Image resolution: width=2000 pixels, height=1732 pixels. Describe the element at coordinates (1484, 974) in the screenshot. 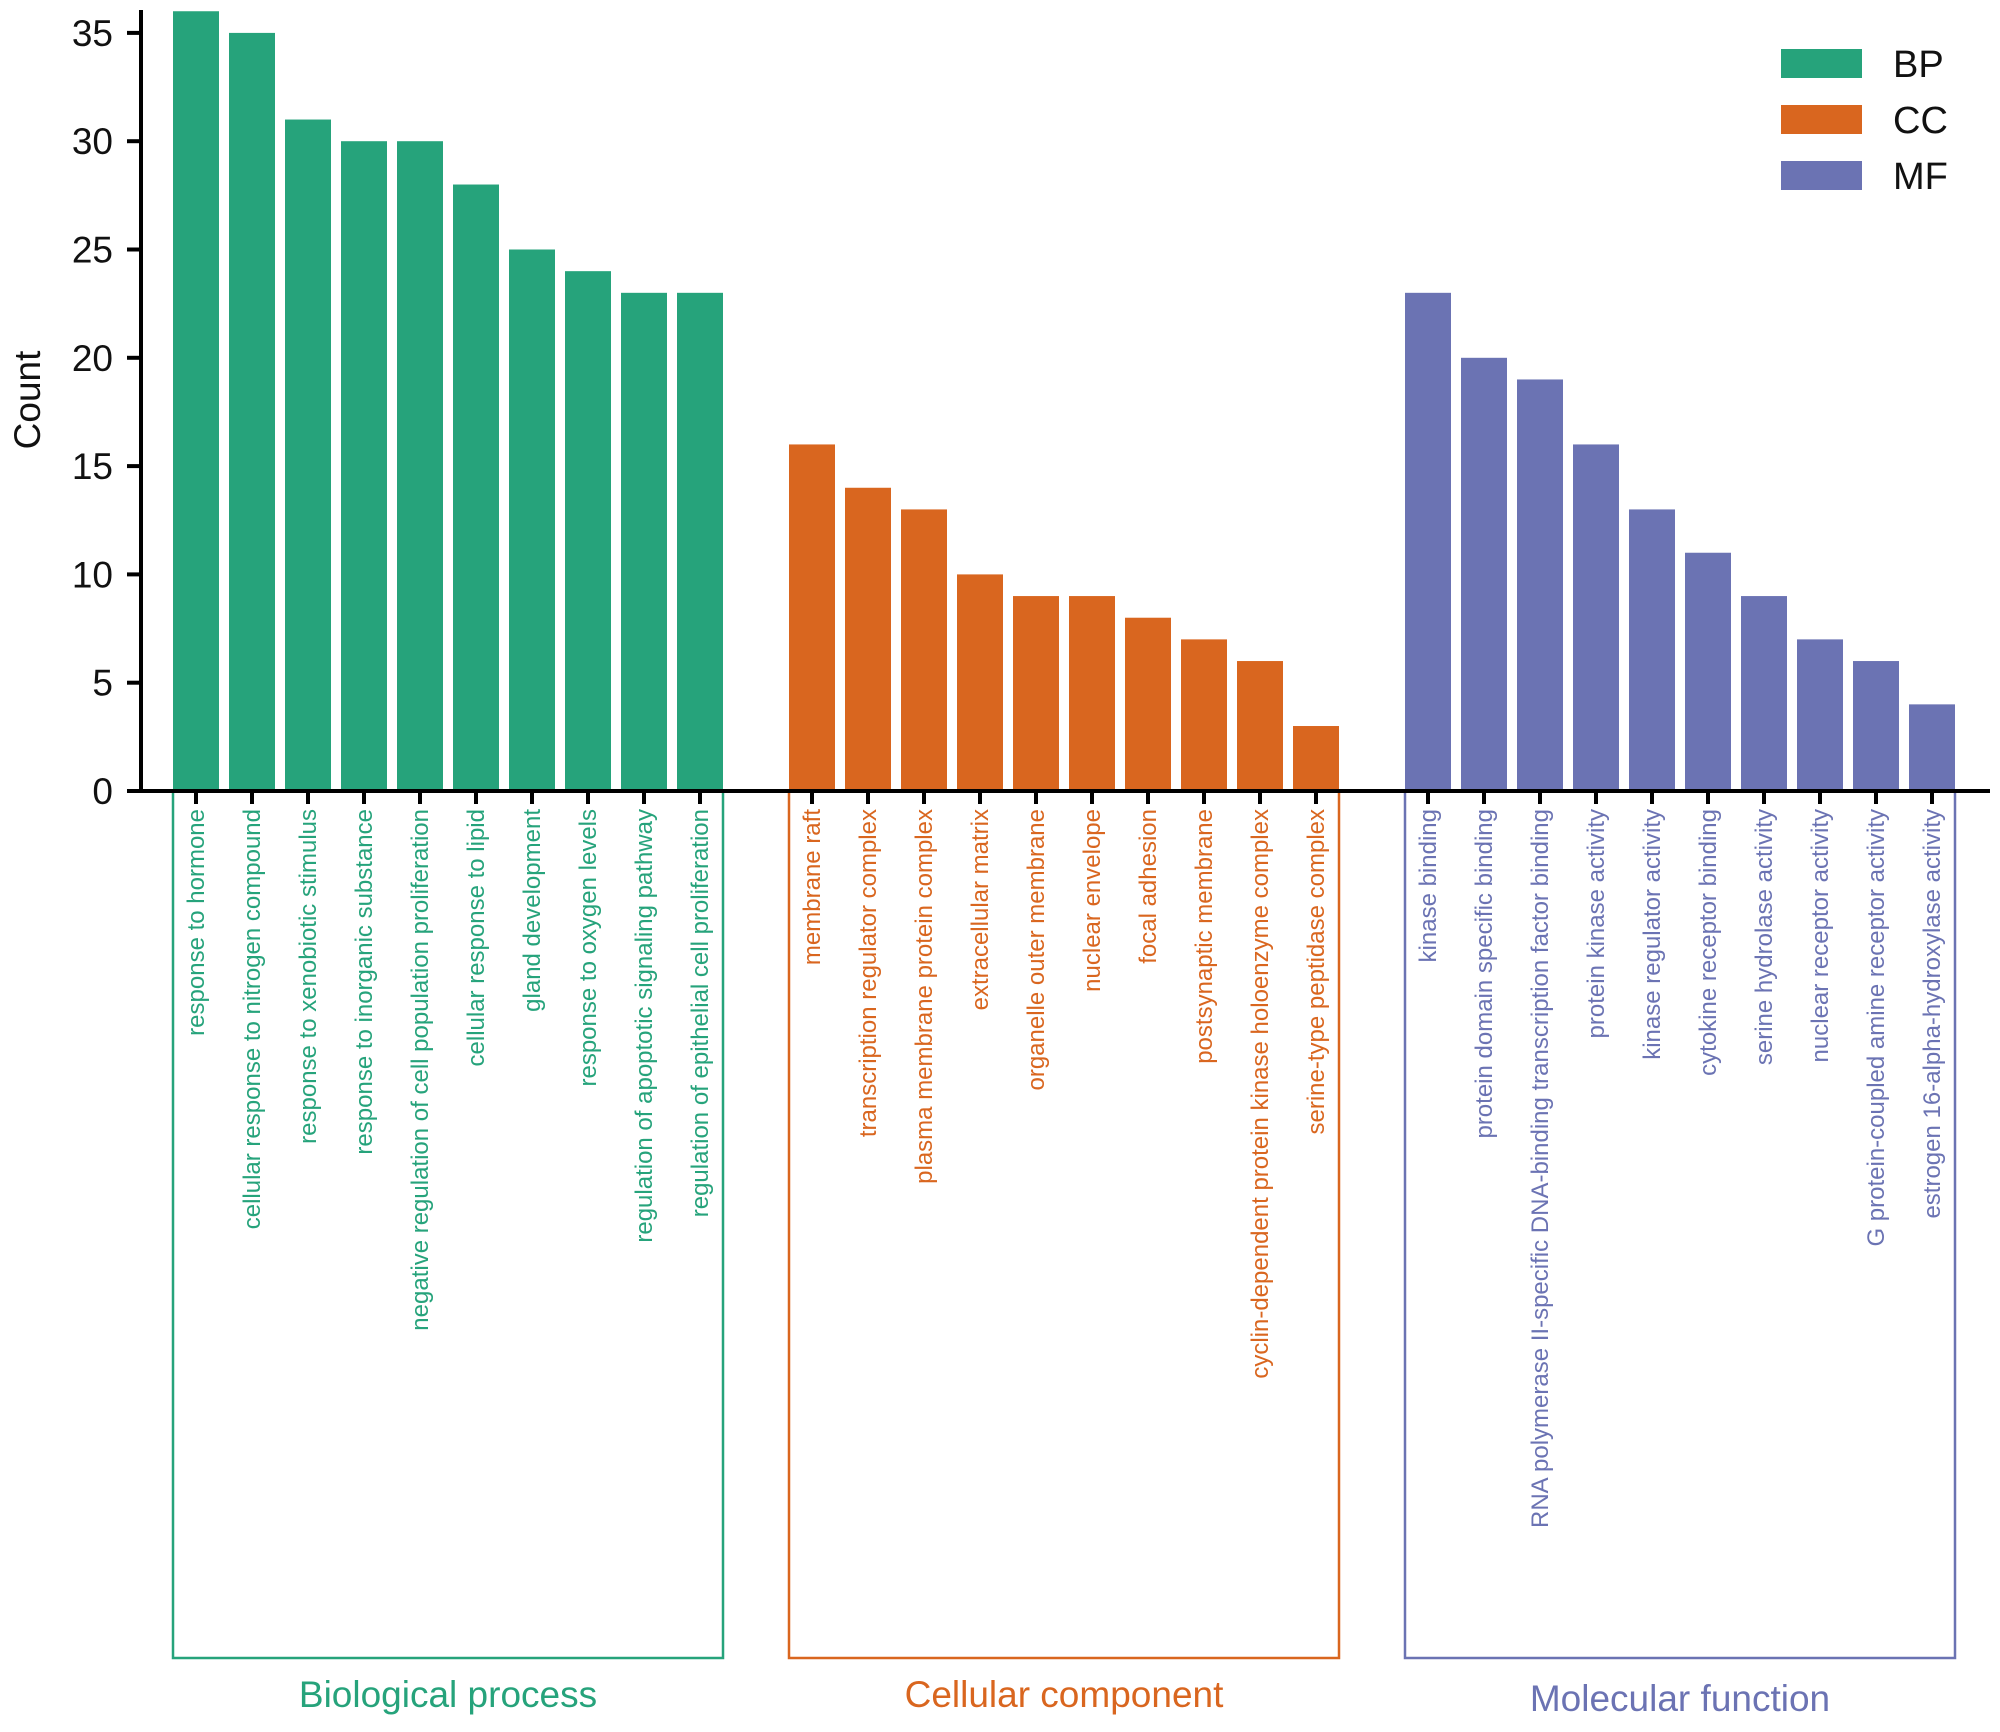

I see `category-label: protein domain specific binding` at that location.